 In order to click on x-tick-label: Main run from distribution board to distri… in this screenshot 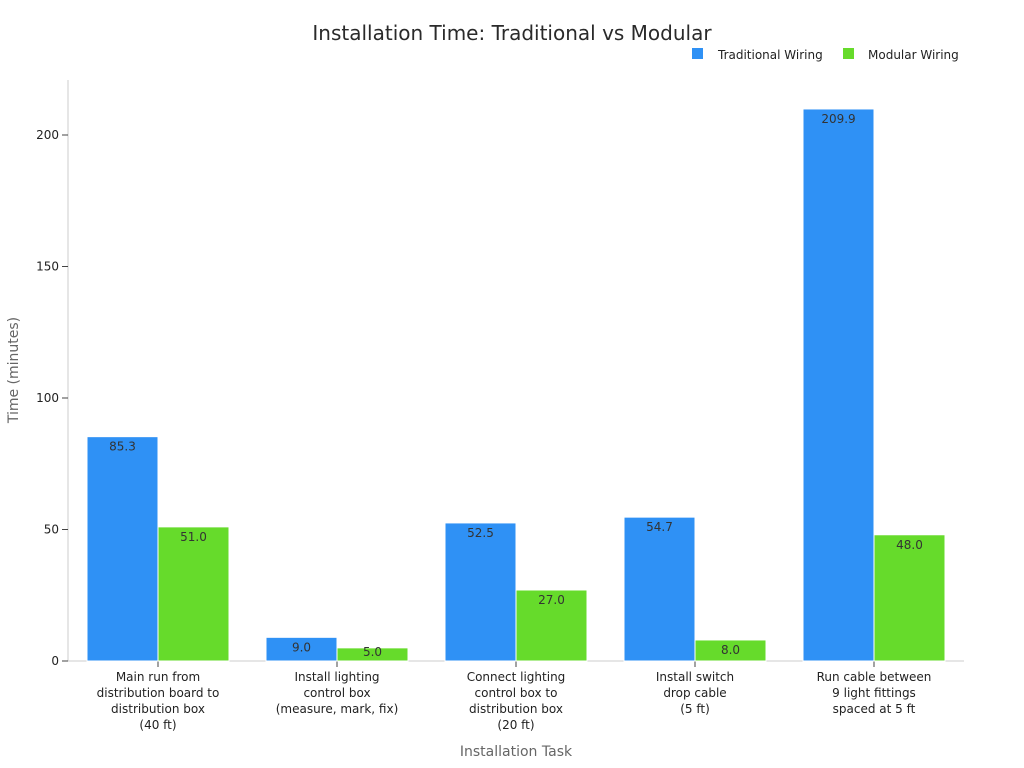, I will do `click(158, 701)`.